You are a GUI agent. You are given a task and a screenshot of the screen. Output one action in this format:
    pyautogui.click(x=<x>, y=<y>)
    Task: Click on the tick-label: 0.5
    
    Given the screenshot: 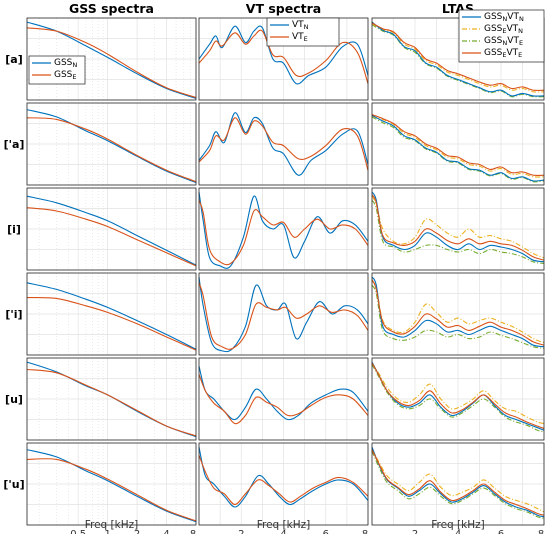 What is the action you would take?
    pyautogui.click(x=78, y=531)
    